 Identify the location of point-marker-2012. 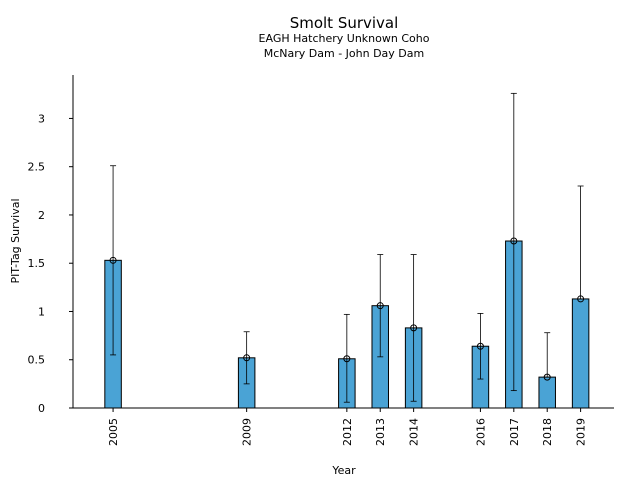
(347, 359).